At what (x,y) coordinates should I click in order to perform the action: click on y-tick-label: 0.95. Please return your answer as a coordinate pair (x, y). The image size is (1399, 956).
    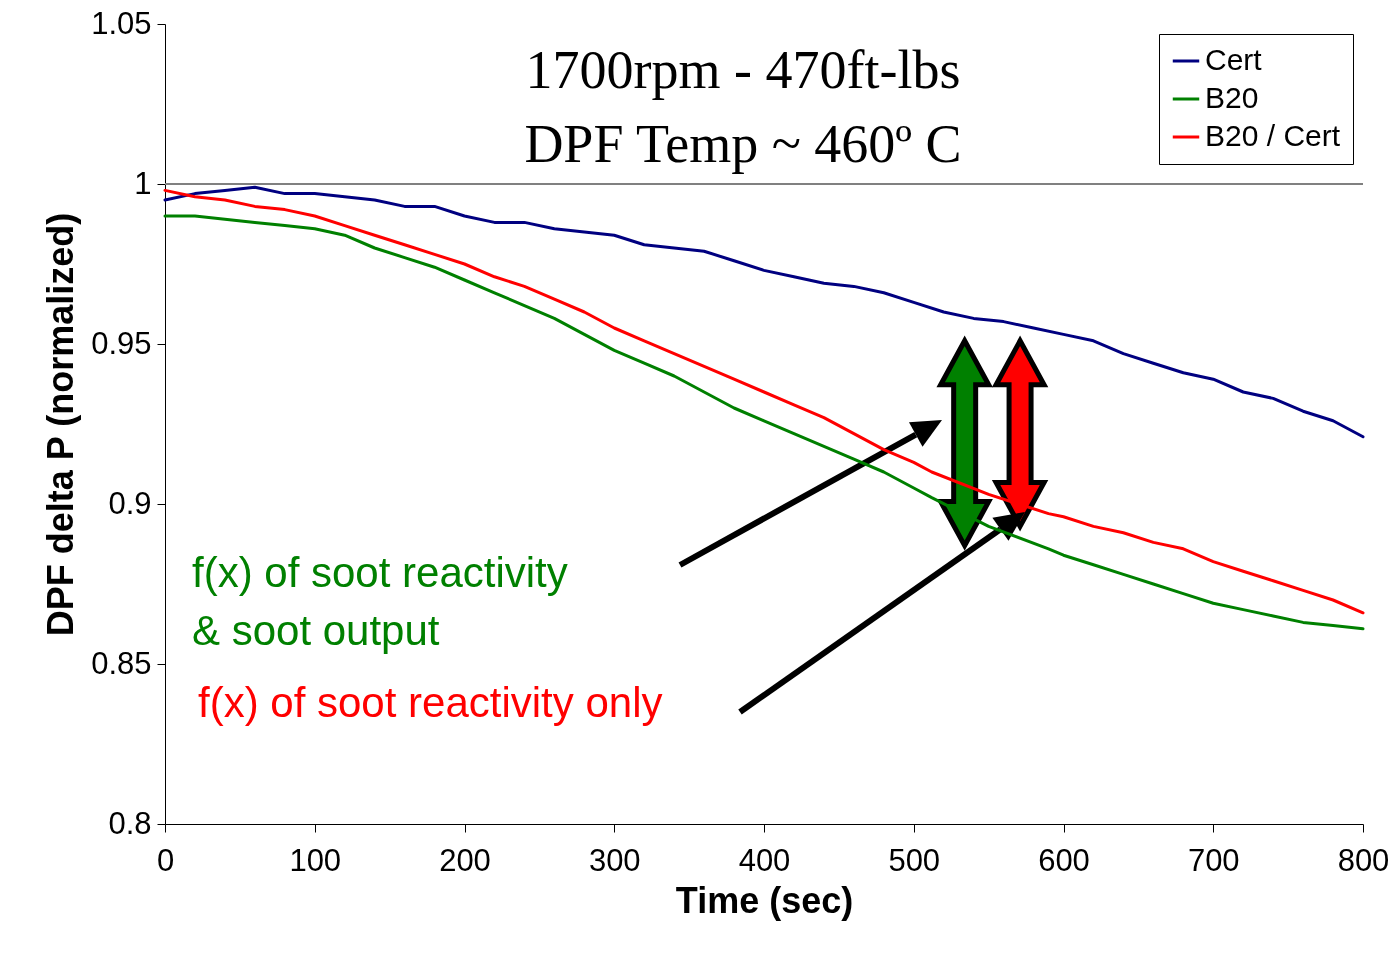
    Looking at the image, I should click on (121, 343).